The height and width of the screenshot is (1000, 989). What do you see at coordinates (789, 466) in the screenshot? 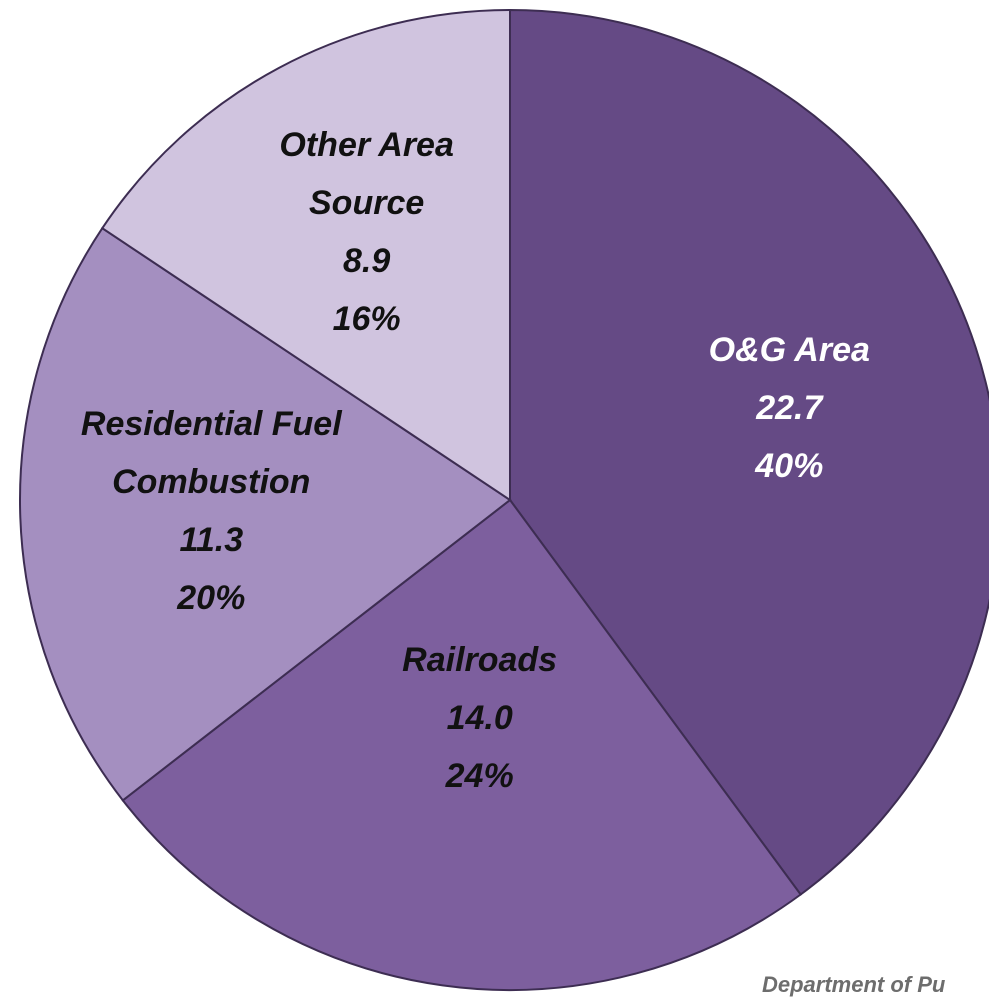
I see `percent-label: 40%` at bounding box center [789, 466].